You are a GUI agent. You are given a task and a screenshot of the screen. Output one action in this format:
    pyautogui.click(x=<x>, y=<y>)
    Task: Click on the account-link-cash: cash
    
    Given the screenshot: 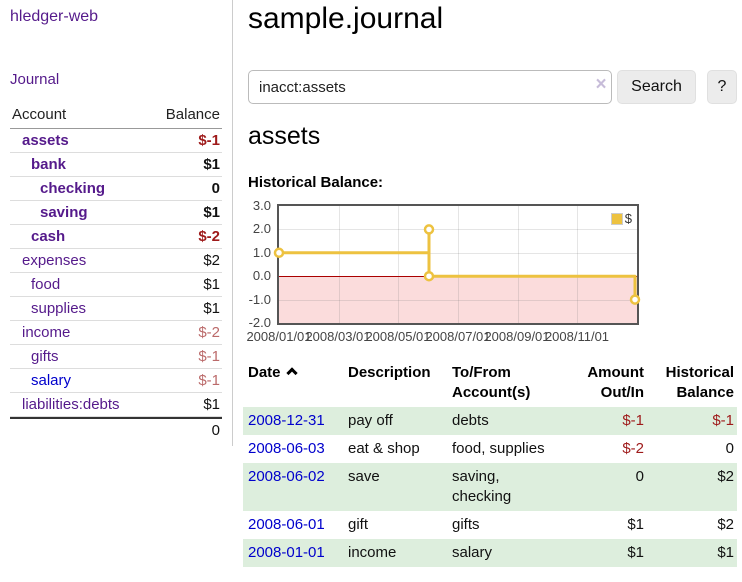 What is the action you would take?
    pyautogui.click(x=48, y=236)
    